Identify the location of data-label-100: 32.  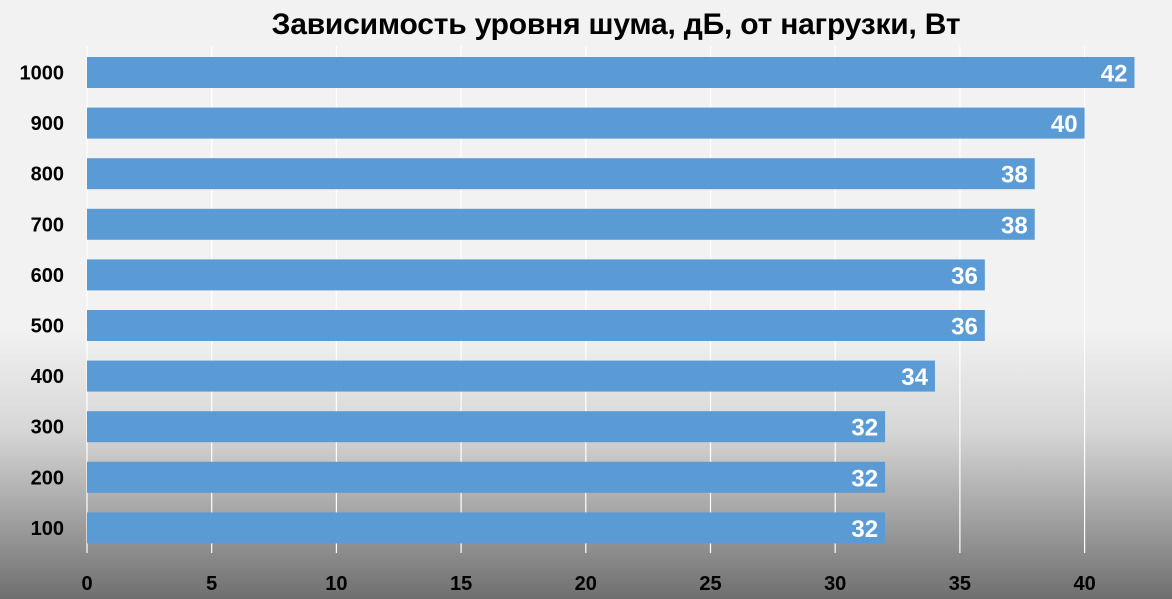
(864, 529).